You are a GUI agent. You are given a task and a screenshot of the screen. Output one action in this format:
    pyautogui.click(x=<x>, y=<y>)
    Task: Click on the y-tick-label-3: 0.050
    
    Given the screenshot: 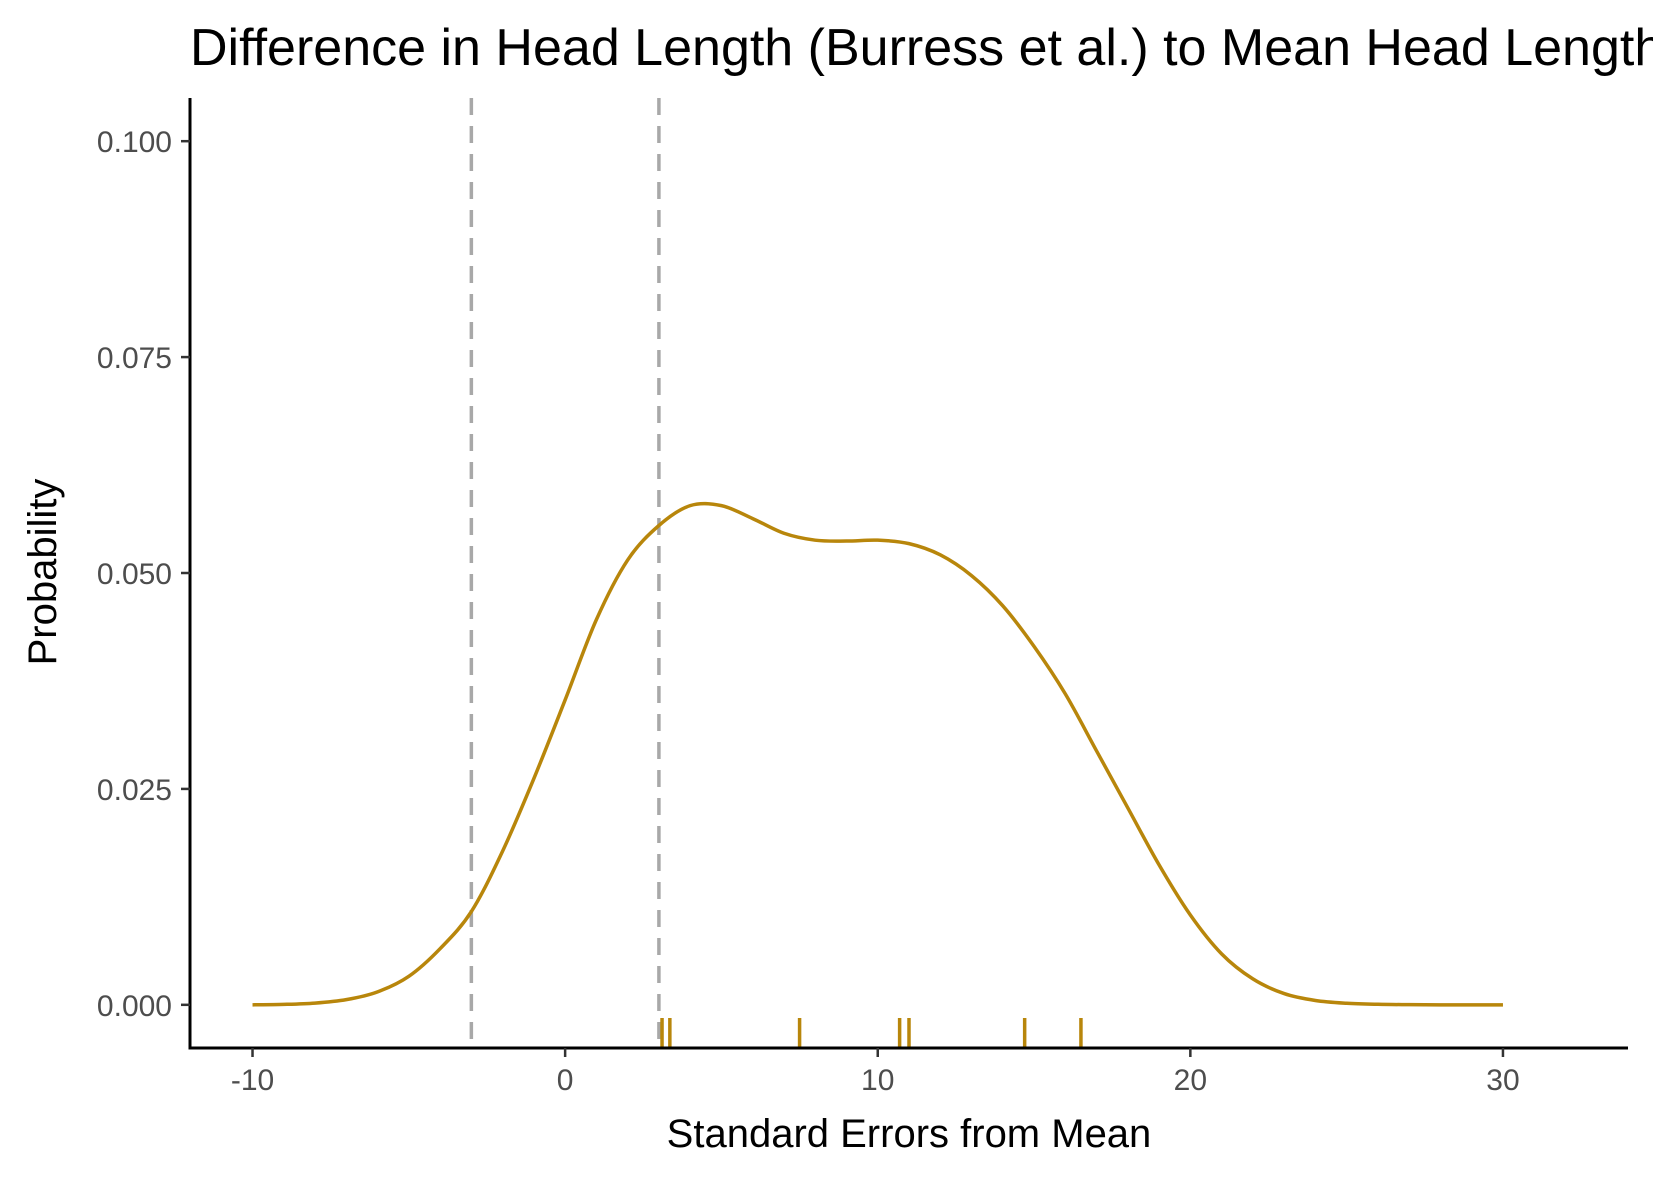 What is the action you would take?
    pyautogui.click(x=134, y=574)
    